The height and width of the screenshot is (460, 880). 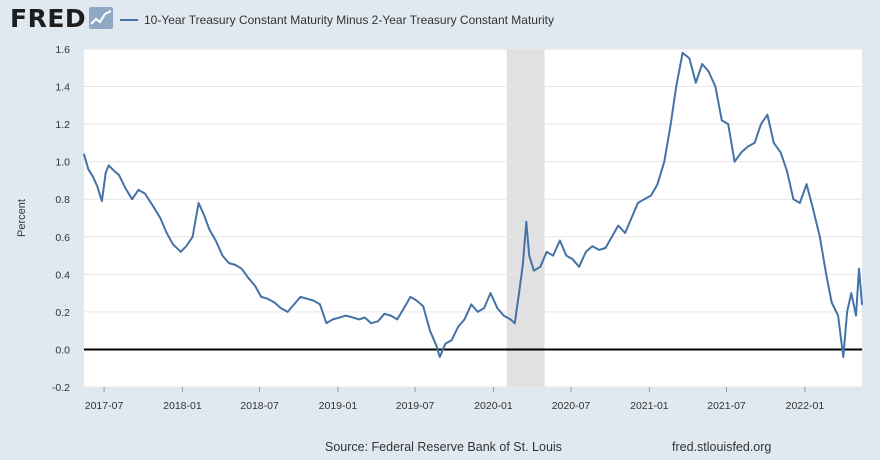 What do you see at coordinates (104, 406) in the screenshot?
I see `x-tick-label: 2017-07` at bounding box center [104, 406].